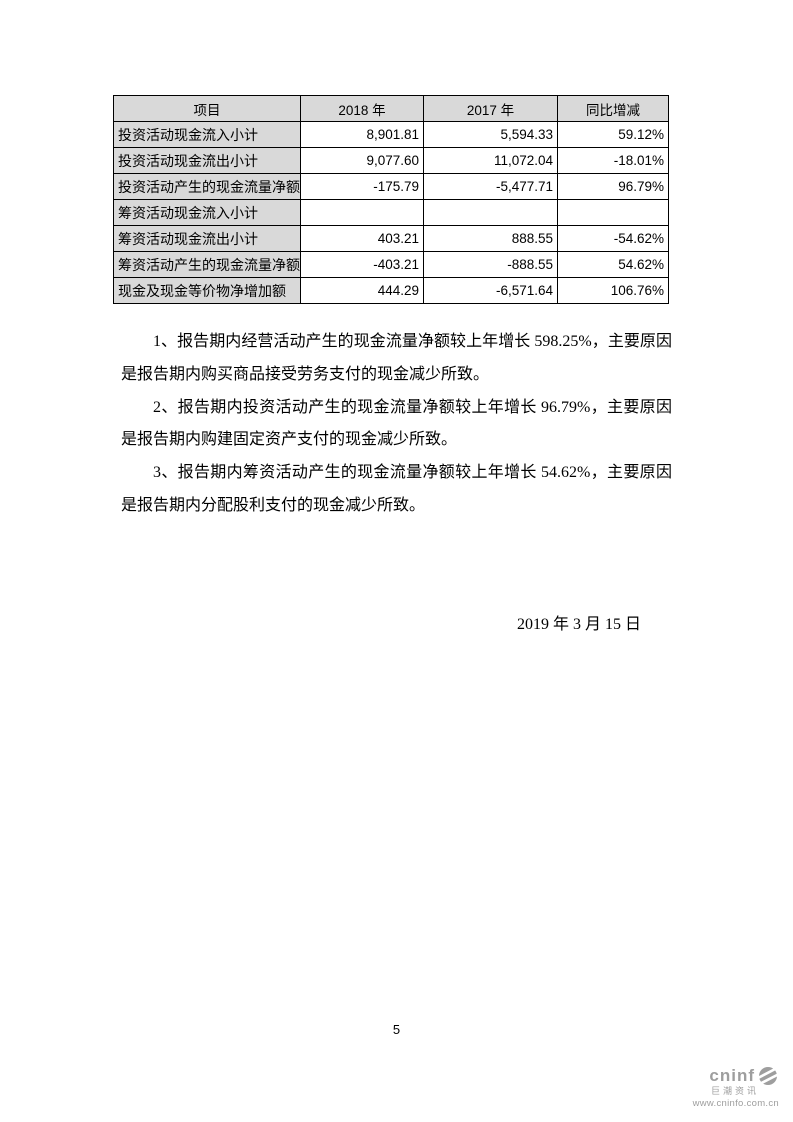  I want to click on column-header: 2018 年, so click(362, 108).